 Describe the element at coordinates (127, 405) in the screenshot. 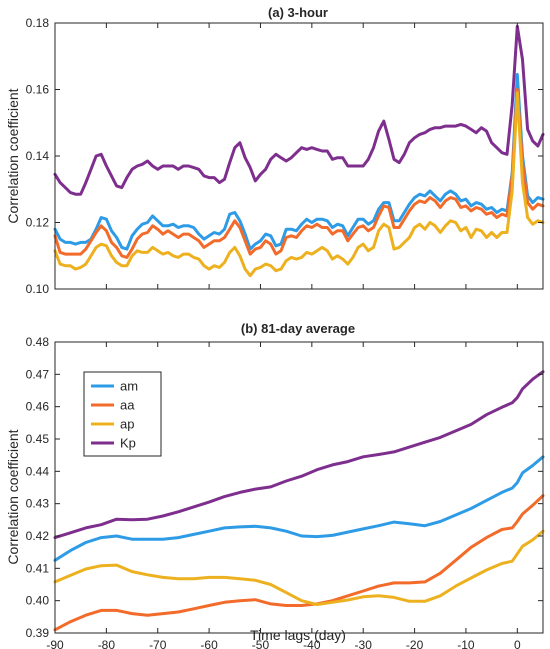

I see `legend-label-aa: aa` at that location.